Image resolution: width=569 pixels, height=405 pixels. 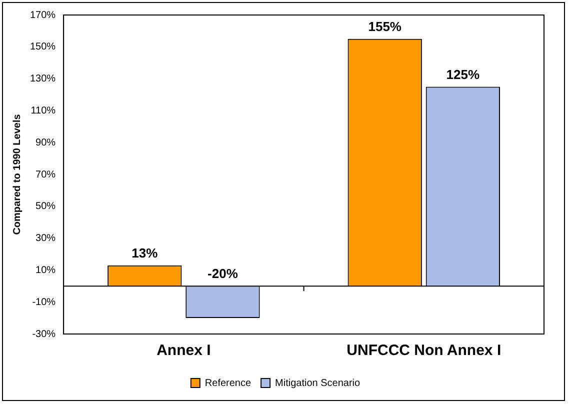 What do you see at coordinates (228, 383) in the screenshot?
I see `legend-label: Reference` at bounding box center [228, 383].